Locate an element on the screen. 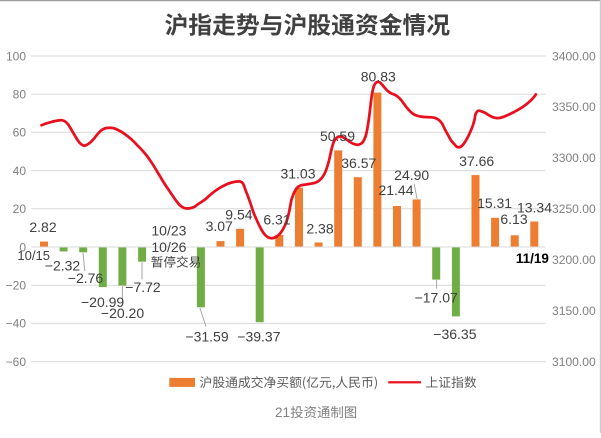  svg-text: 10/23 is located at coordinates (168, 230).